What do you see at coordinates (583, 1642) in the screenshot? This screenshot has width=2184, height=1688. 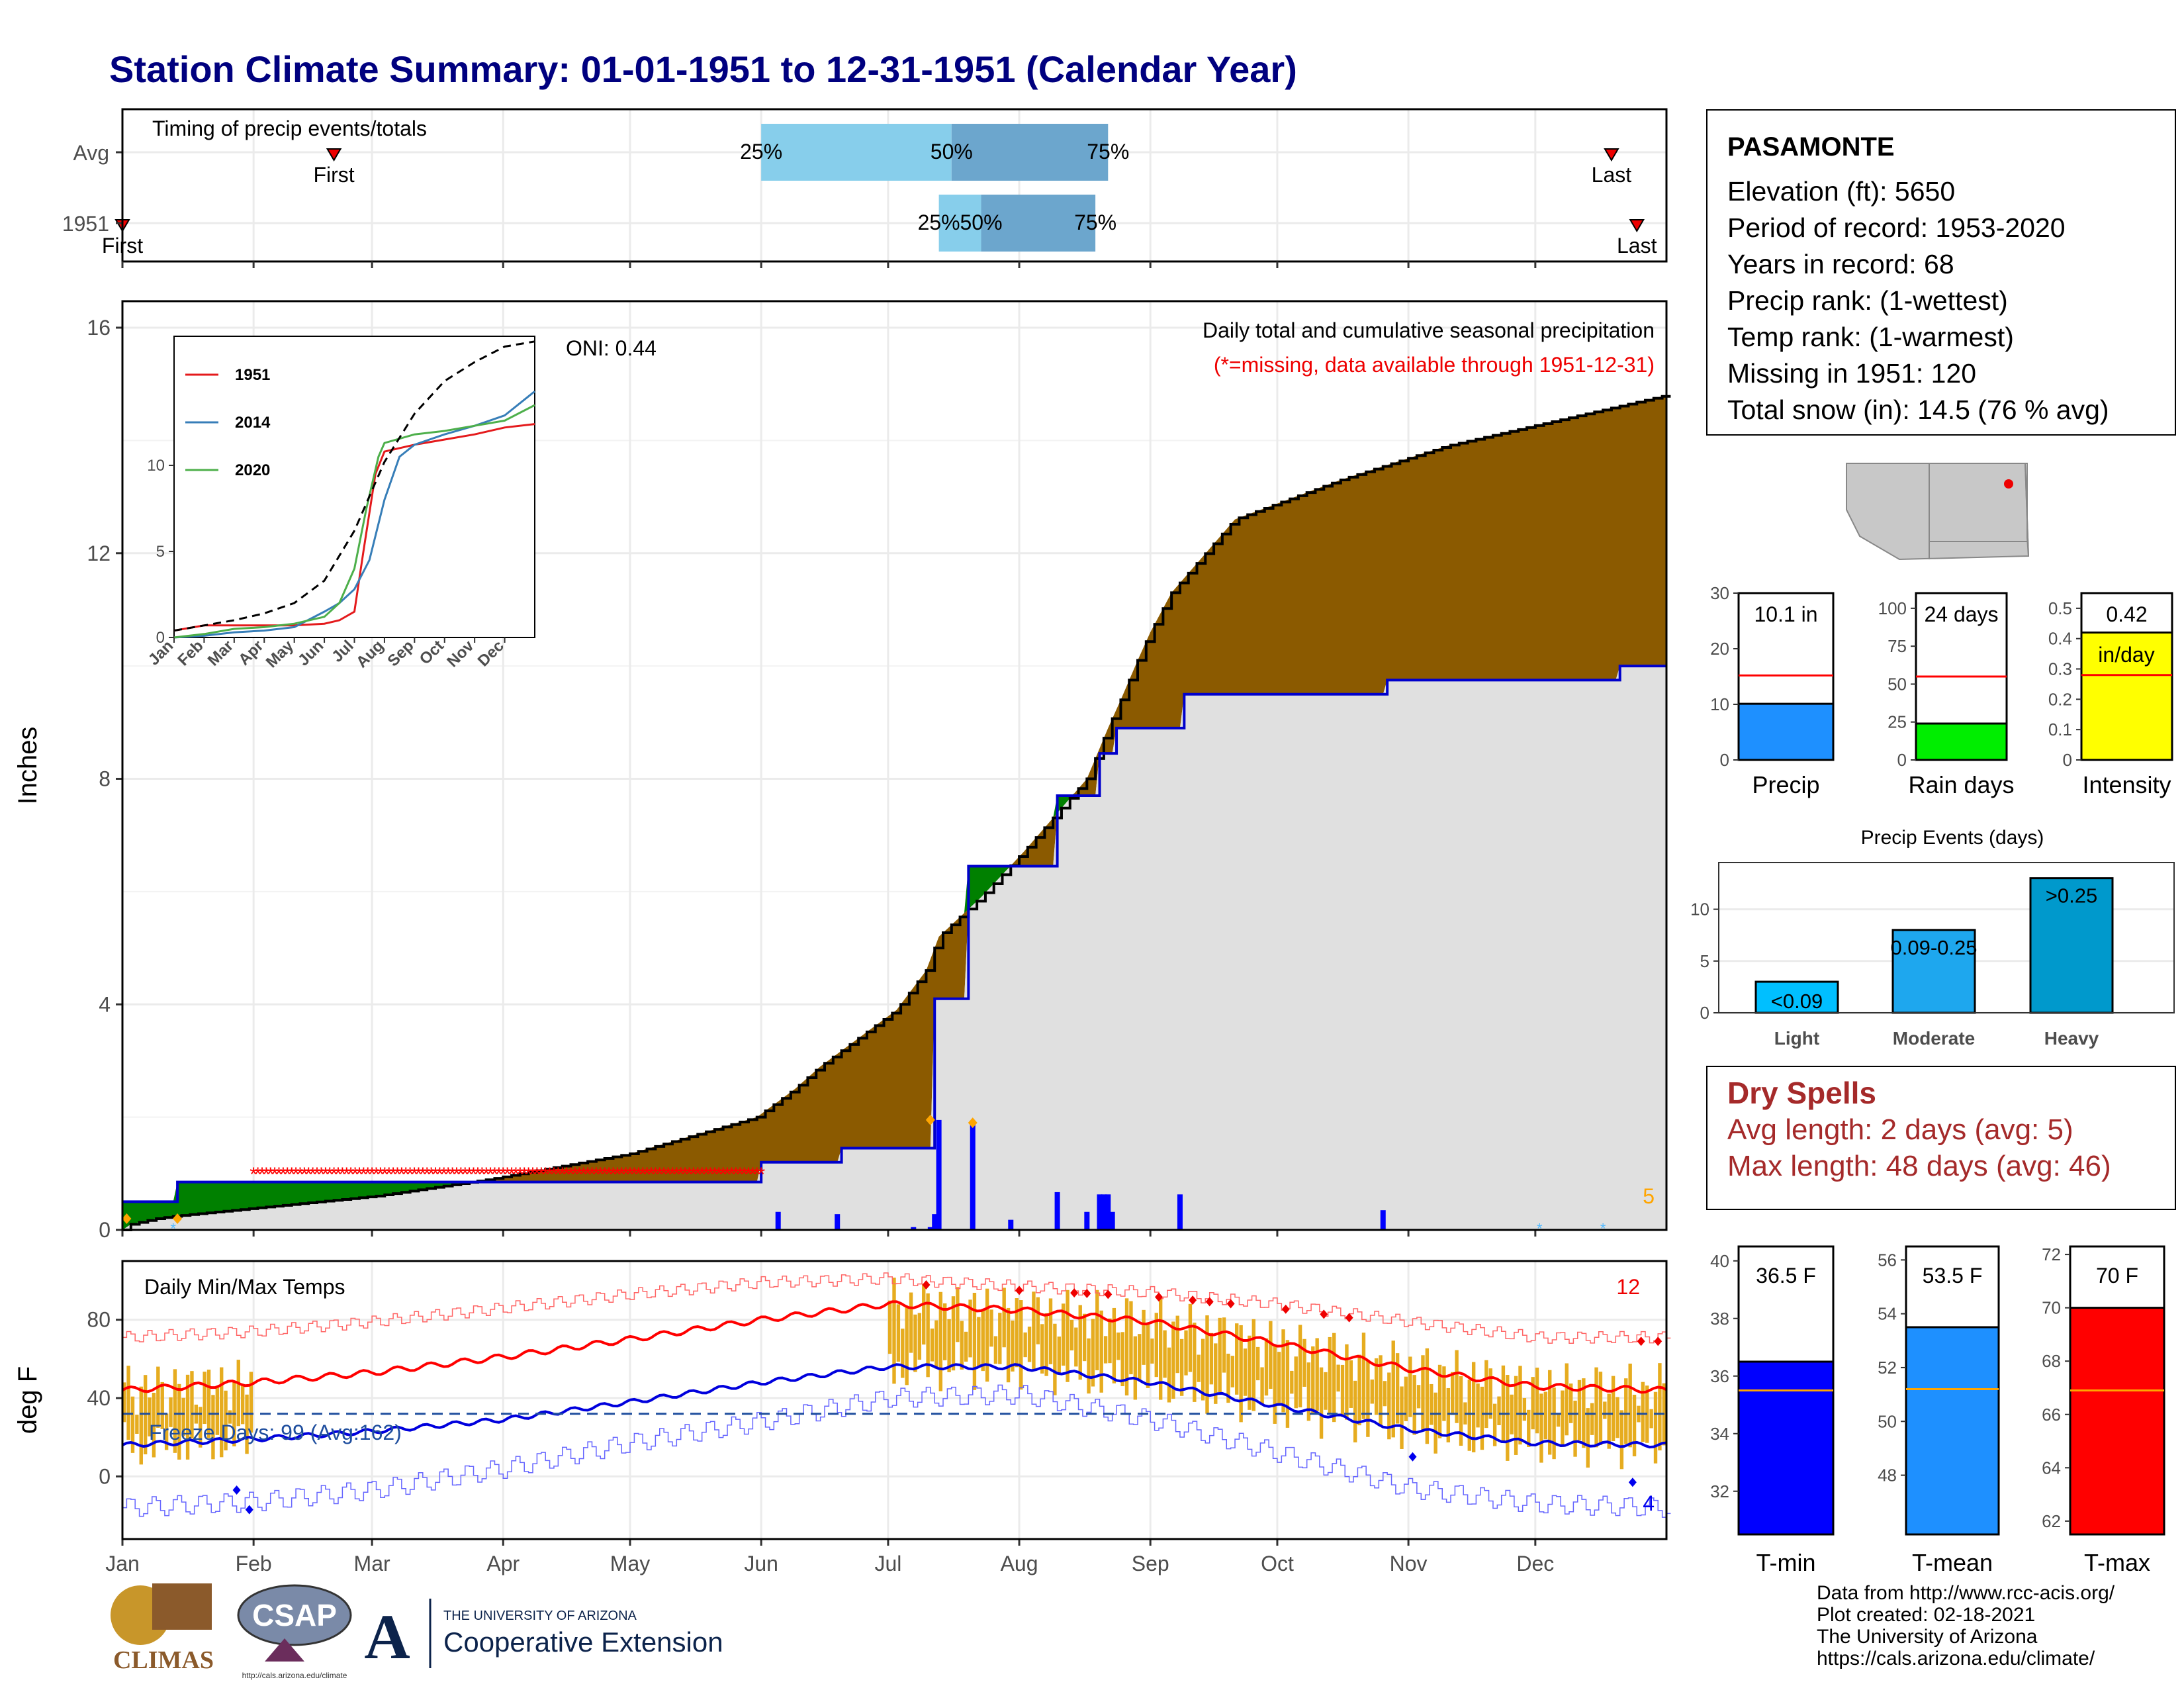 I see `ua-logo-line2: Cooperative Extension` at bounding box center [583, 1642].